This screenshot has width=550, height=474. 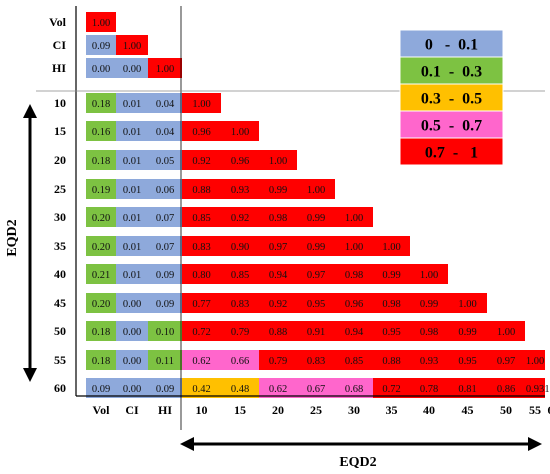 I want to click on cell-value-label: 0.67, so click(x=316, y=389).